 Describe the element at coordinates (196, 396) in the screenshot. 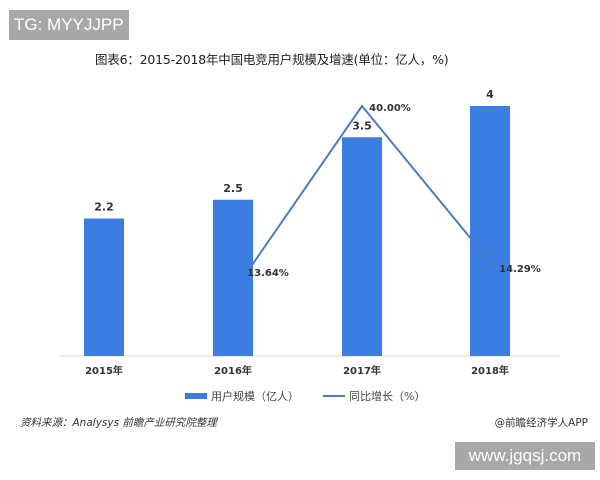

I see `bar-swatch-icon` at that location.